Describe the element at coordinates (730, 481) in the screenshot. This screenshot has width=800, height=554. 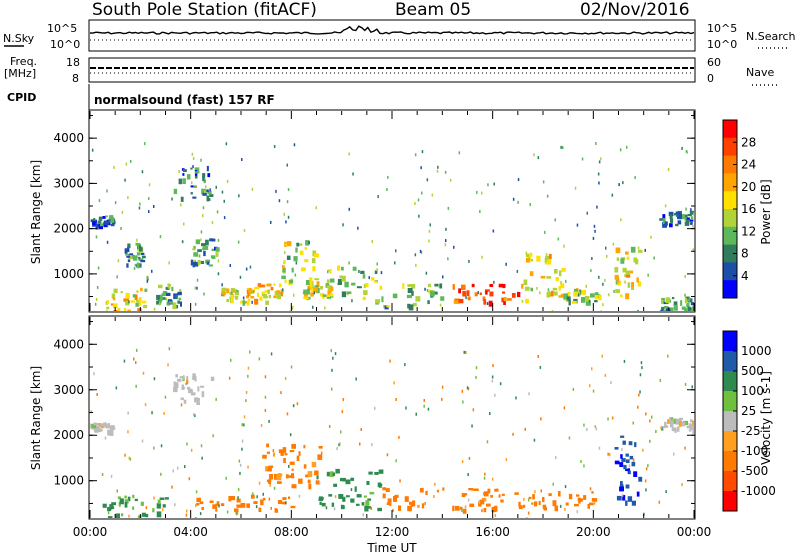
I see `colorbar-segment` at that location.